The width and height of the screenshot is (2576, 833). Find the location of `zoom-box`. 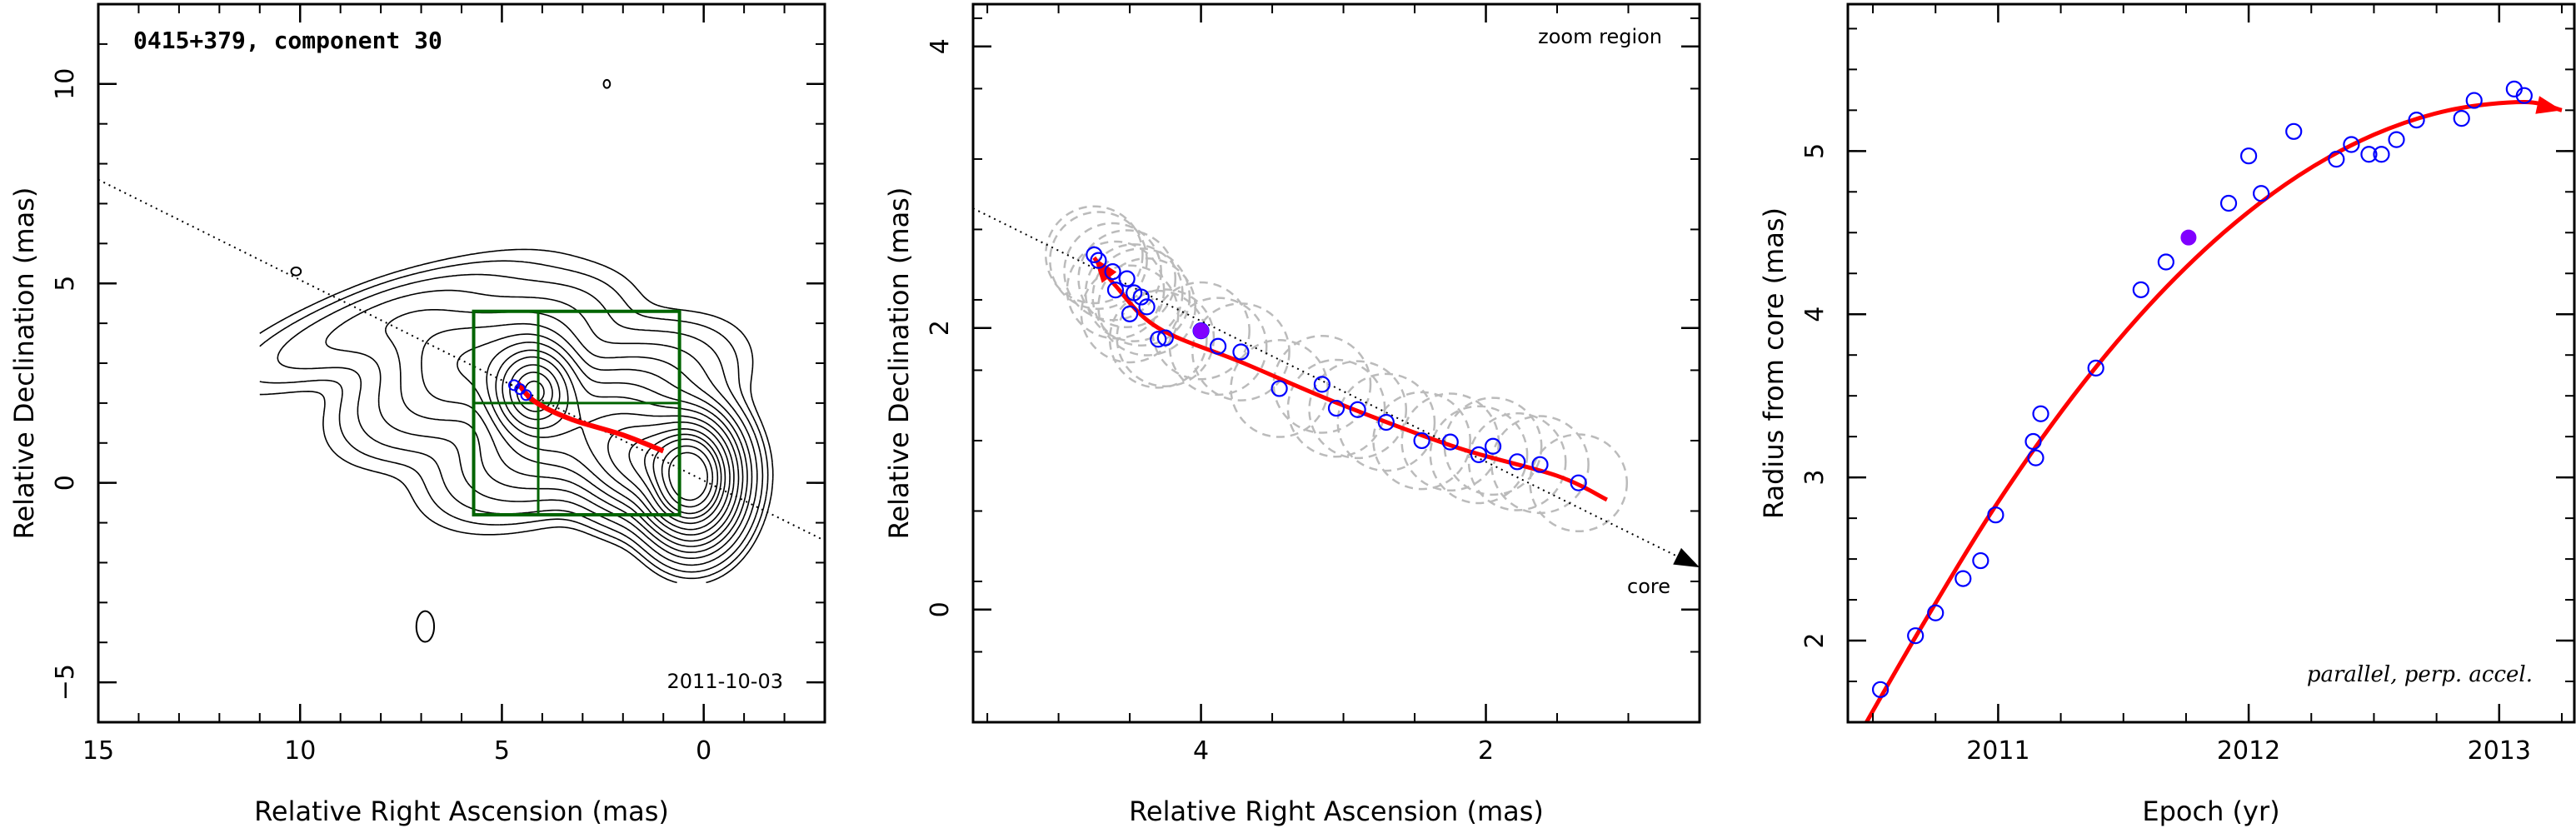

zoom-box is located at coordinates (576, 412).